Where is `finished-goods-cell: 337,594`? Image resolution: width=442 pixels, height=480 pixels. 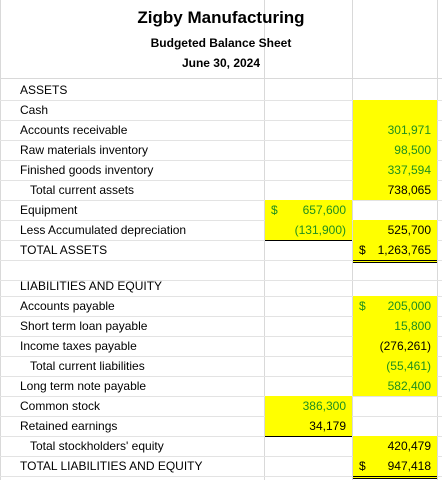 finished-goods-cell: 337,594 is located at coordinates (395, 170).